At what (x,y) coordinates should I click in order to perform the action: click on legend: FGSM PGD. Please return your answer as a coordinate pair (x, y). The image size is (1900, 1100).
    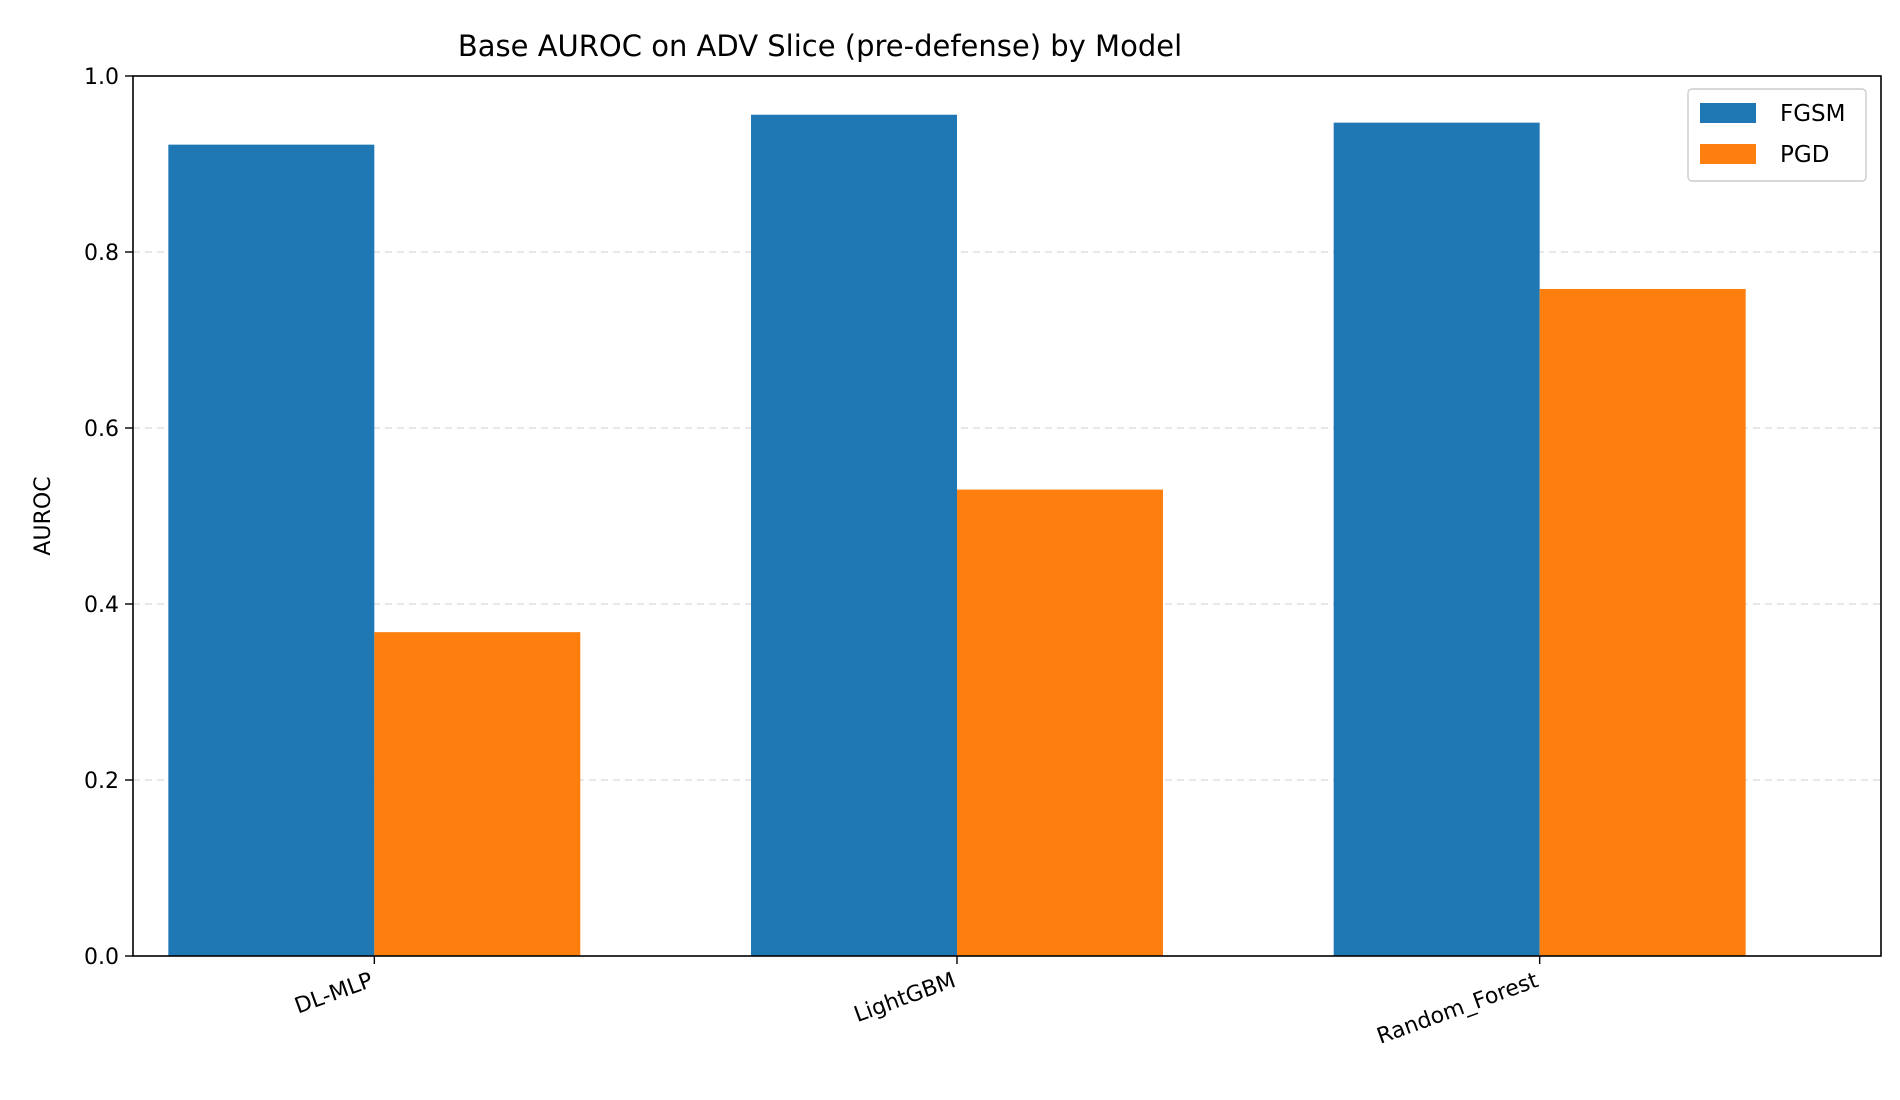
    Looking at the image, I should click on (1777, 135).